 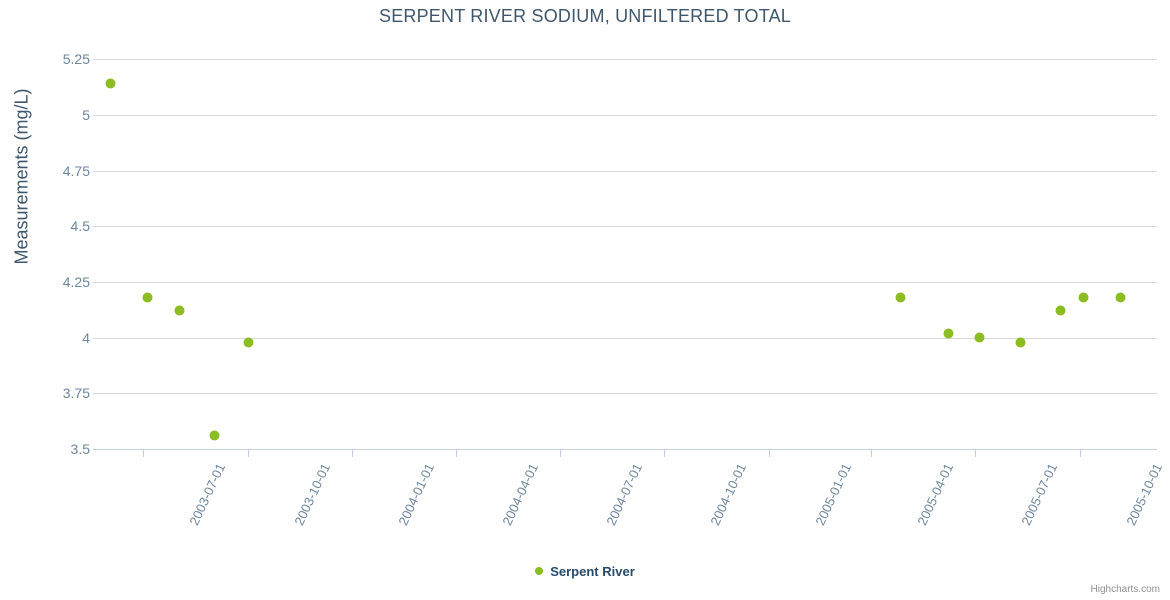 I want to click on legend-marker-icon, so click(x=539, y=571).